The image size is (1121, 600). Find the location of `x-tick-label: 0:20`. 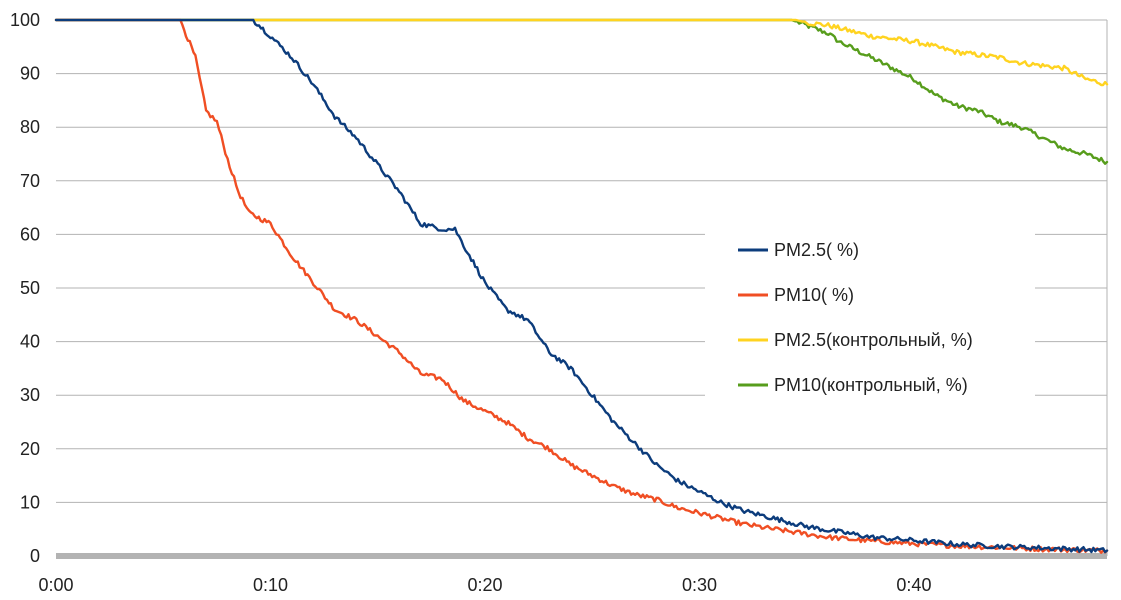

x-tick-label: 0:20 is located at coordinates (484, 585).